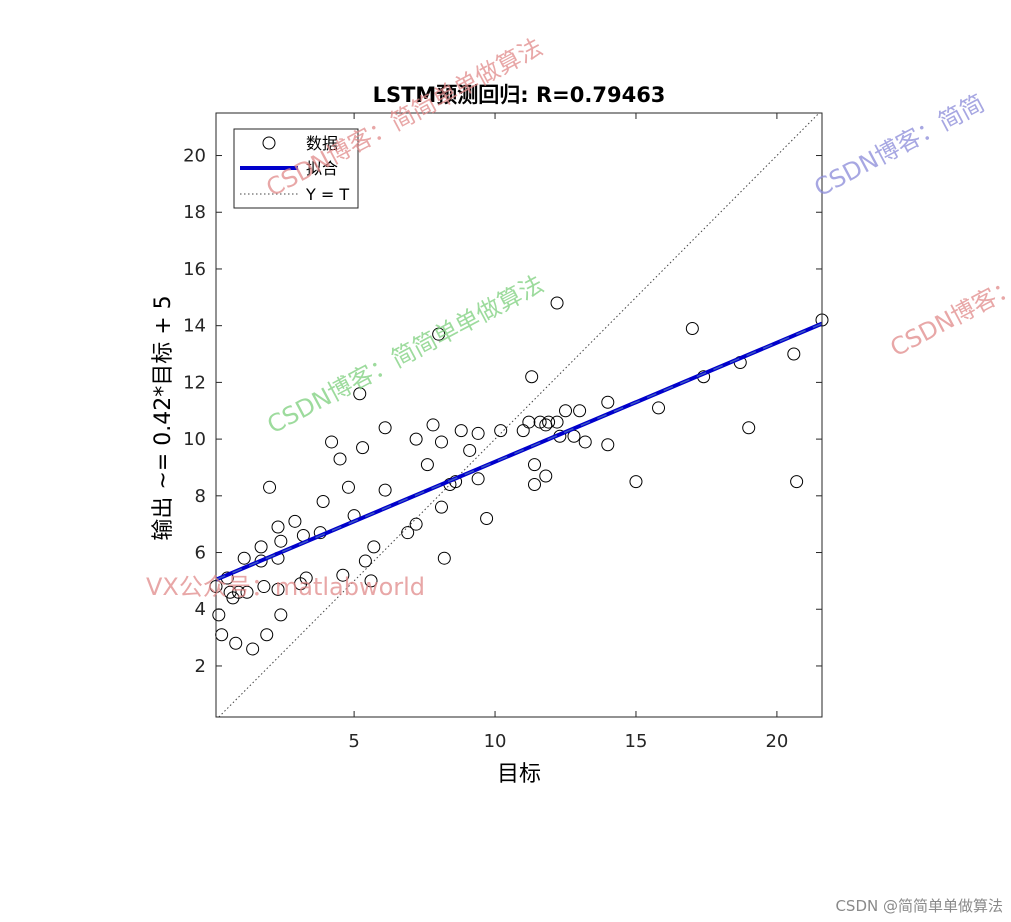 The width and height of the screenshot is (1011, 922). What do you see at coordinates (919, 906) in the screenshot?
I see `footer-credit: CSDN @简简单单做算法` at bounding box center [919, 906].